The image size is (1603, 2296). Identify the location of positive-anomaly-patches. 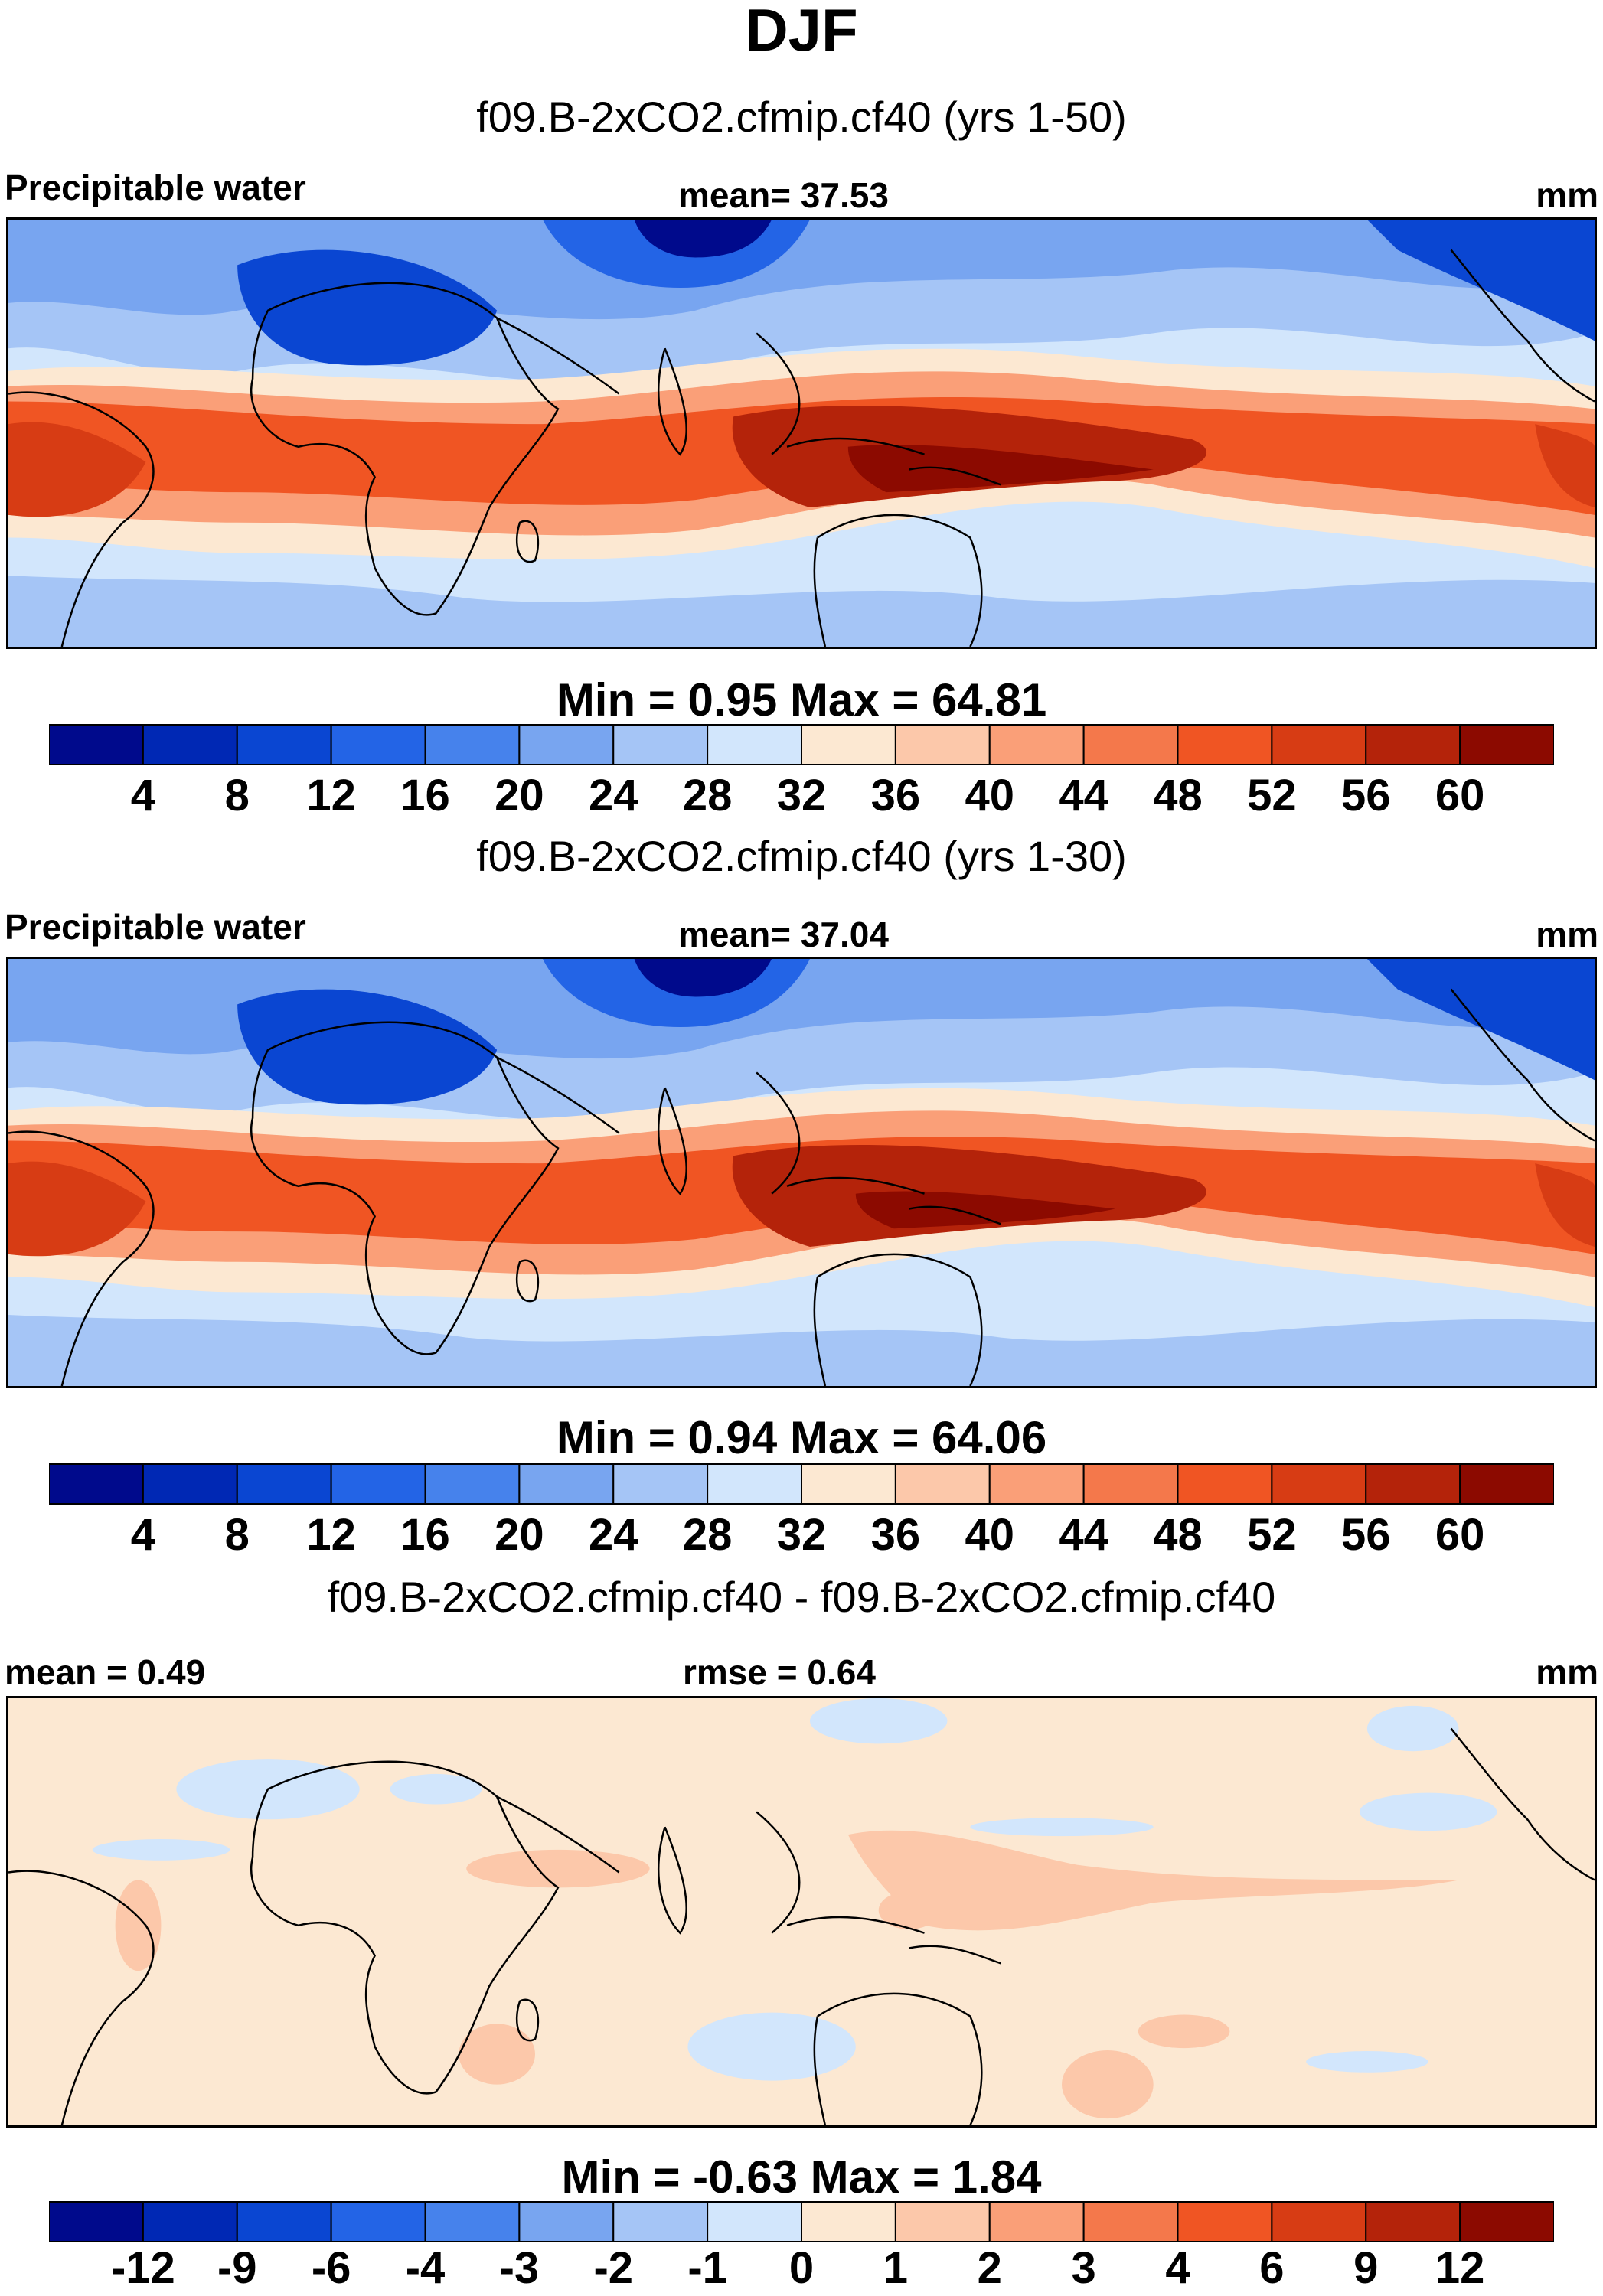
(787, 1974).